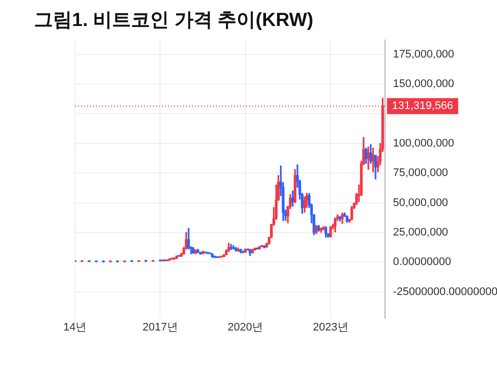 The image size is (497, 379). Describe the element at coordinates (420, 173) in the screenshot. I see `y-tick-label: 75,000,000` at that location.